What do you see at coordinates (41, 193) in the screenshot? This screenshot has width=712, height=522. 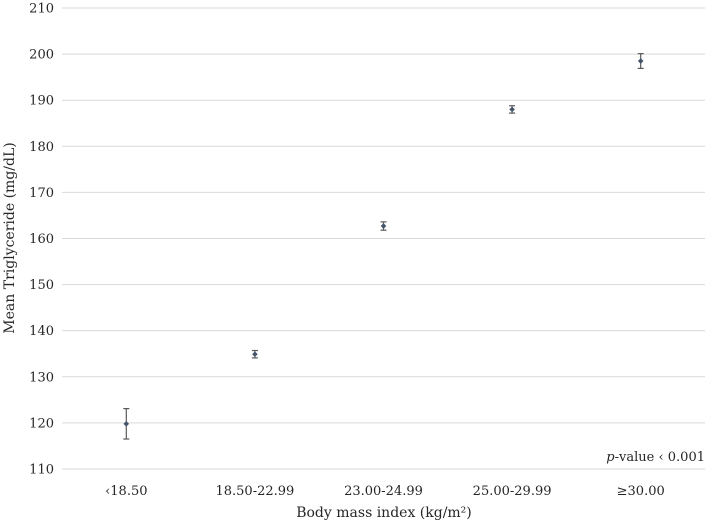 I see `y-tick-label: 170` at bounding box center [41, 193].